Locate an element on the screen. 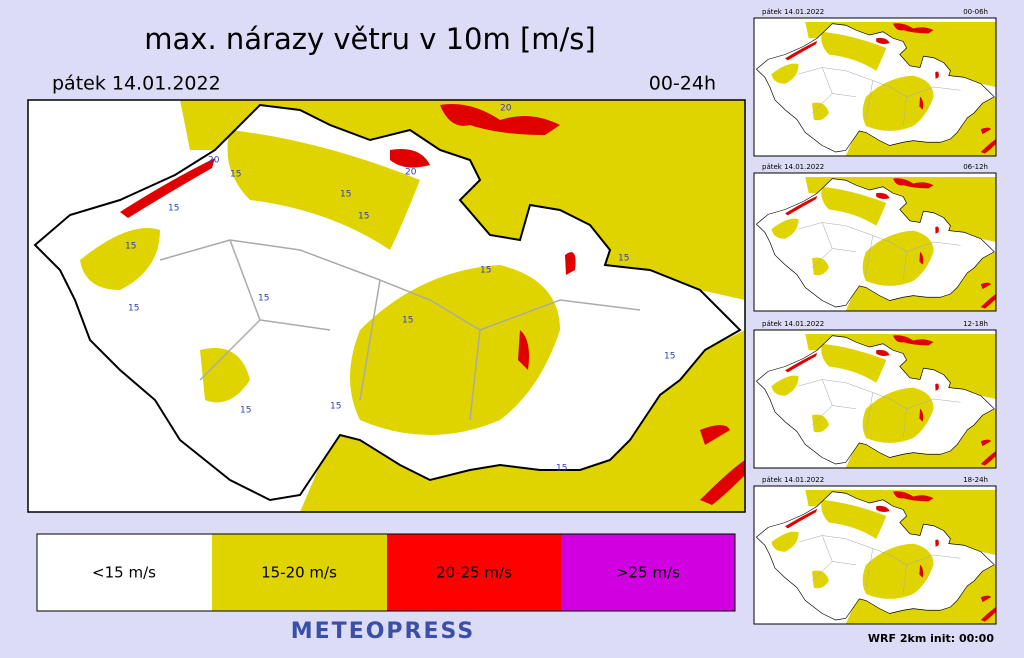  title: max. nárazy větru v 10m [m/s] is located at coordinates (369, 39).